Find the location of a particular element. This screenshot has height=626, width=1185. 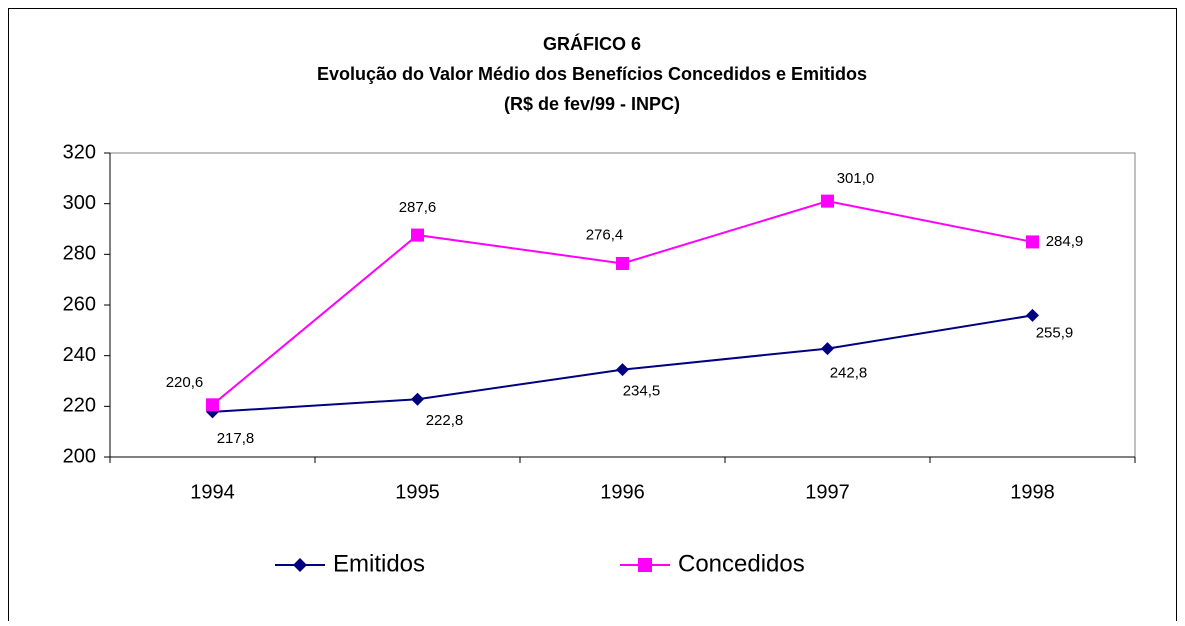

y-tick-label: 320 is located at coordinates (79, 152).